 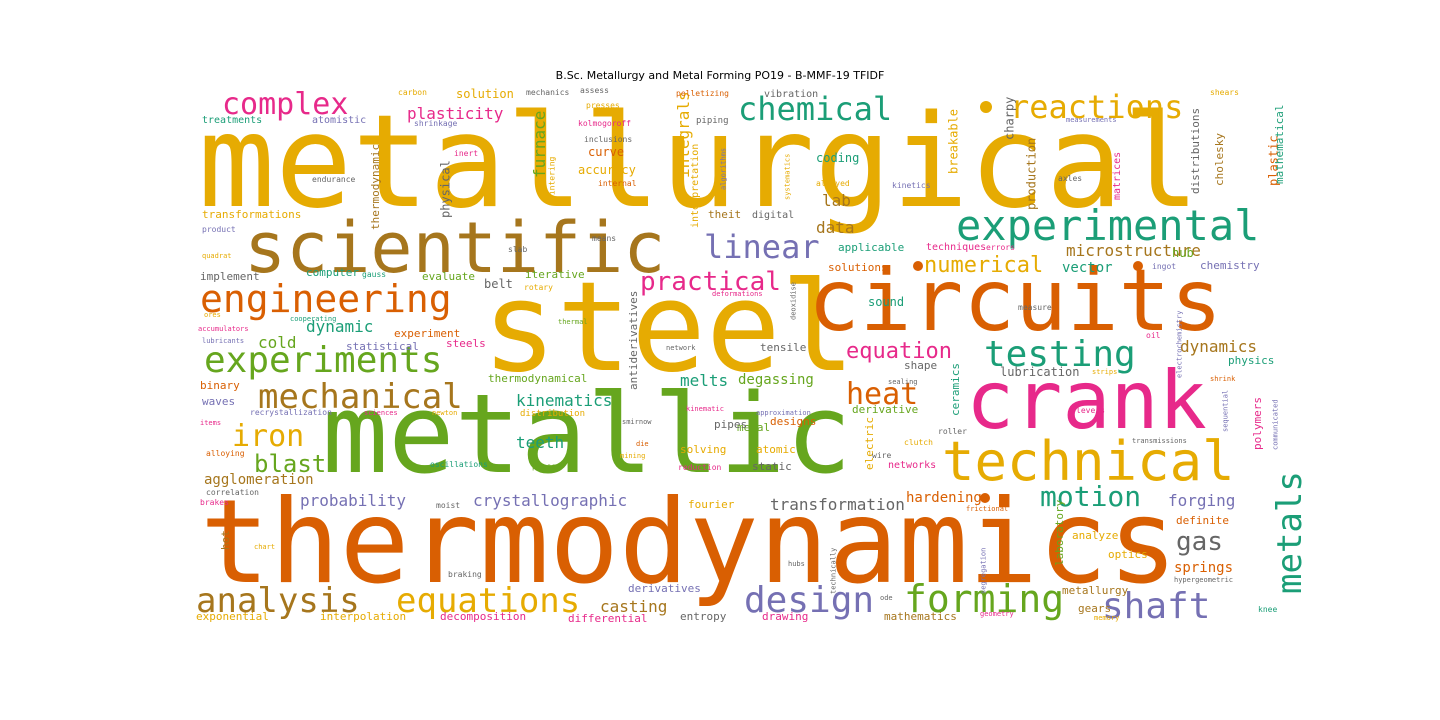 What do you see at coordinates (290, 464) in the screenshot?
I see `word-blast: blast` at bounding box center [290, 464].